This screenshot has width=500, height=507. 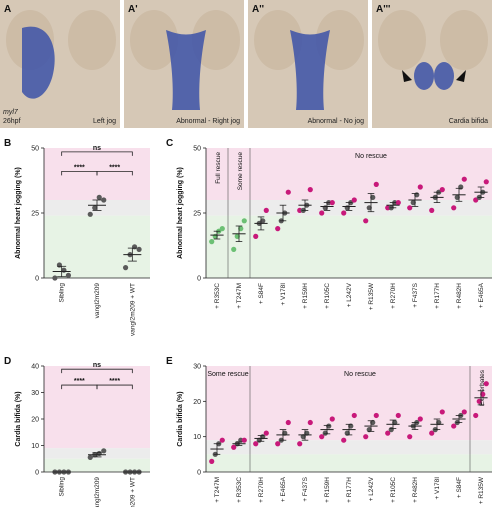 I want to click on embryo-panel: A'' Abnormal - No jog, so click(x=308, y=64).